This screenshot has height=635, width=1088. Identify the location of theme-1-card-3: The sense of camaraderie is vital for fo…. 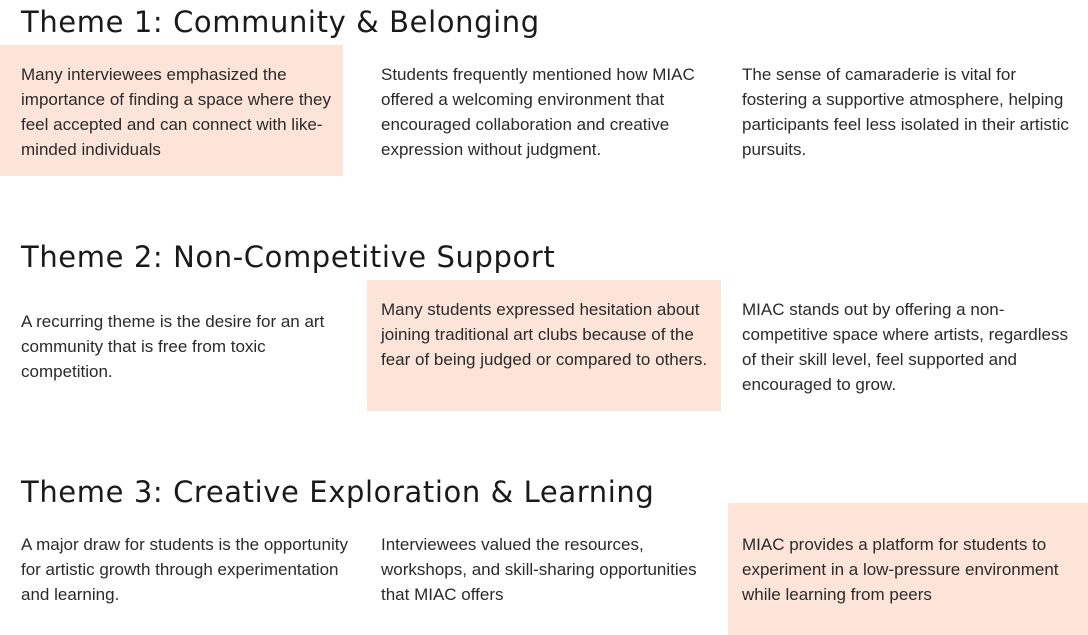
(902, 110).